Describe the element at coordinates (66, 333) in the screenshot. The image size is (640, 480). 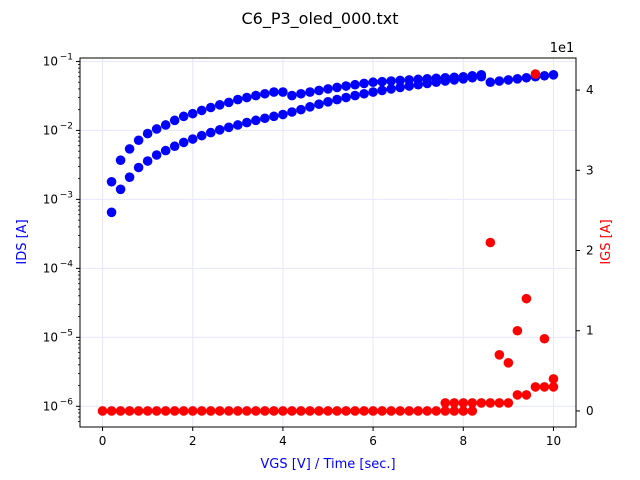
I see `y-left-tick-exponent: −5` at that location.